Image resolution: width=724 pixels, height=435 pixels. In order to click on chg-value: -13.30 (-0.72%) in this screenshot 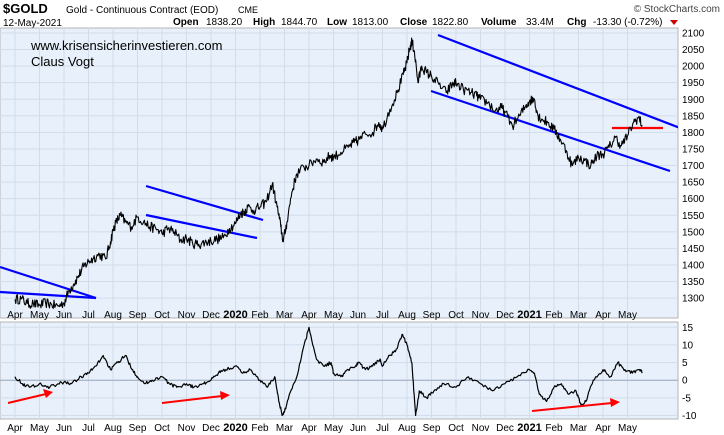, I will do `click(627, 22)`.